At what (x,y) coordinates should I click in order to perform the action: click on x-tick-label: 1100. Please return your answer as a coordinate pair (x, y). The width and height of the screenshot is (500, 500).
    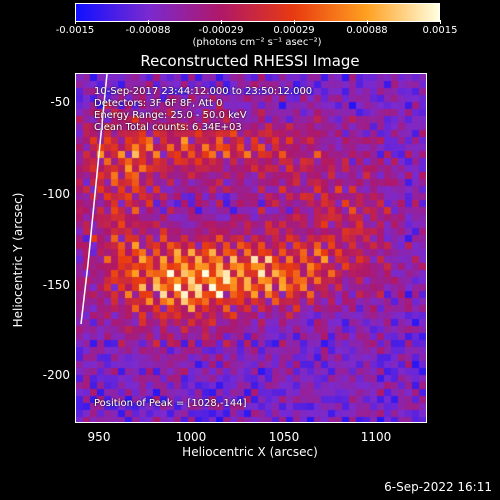
    Looking at the image, I should click on (376, 437).